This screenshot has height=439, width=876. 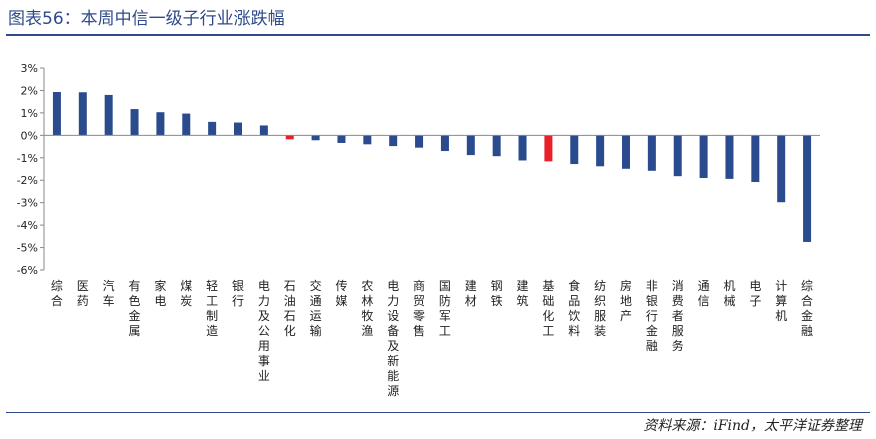 What do you see at coordinates (523, 293) in the screenshot?
I see `category-label: 建筑` at bounding box center [523, 293].